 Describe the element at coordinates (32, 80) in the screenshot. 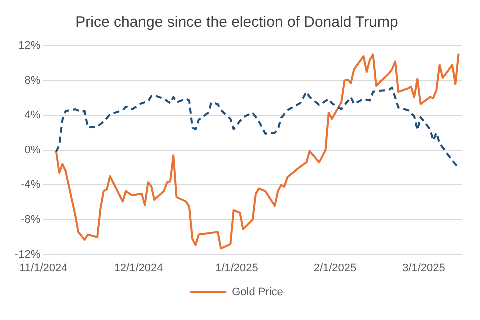

I see `y-tick-label: 8%` at that location.